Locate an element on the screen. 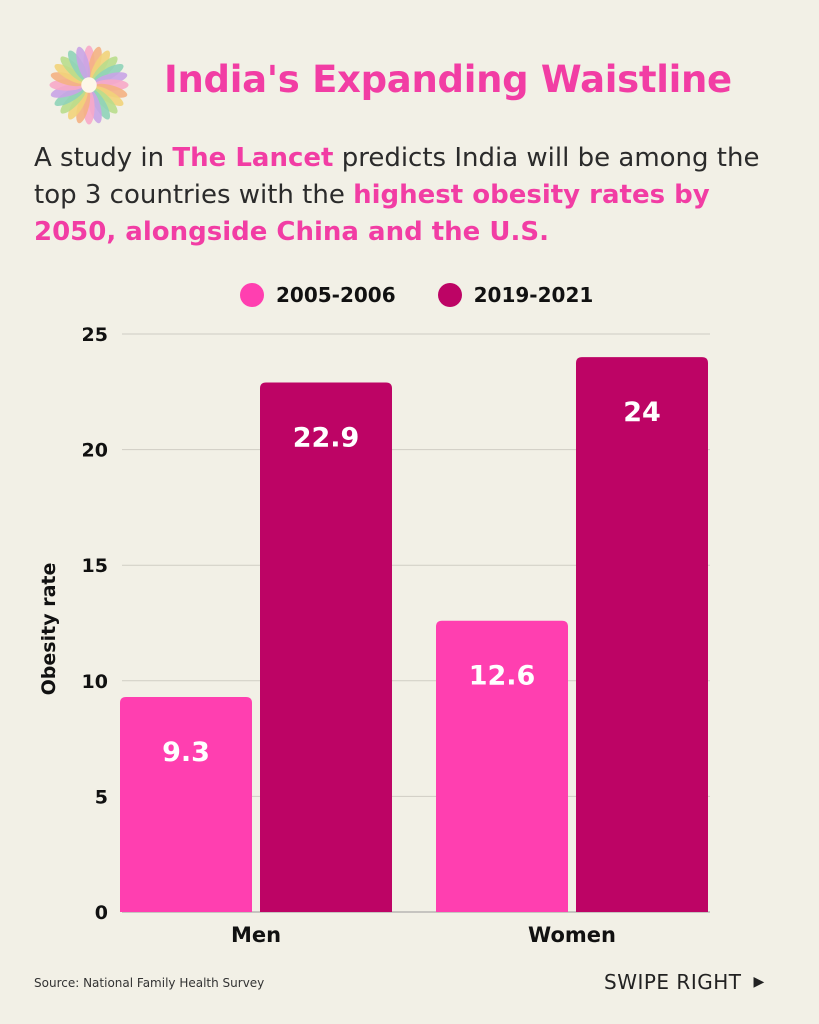 The image size is (819, 1024). bar-value-label: 9.3 is located at coordinates (186, 752).